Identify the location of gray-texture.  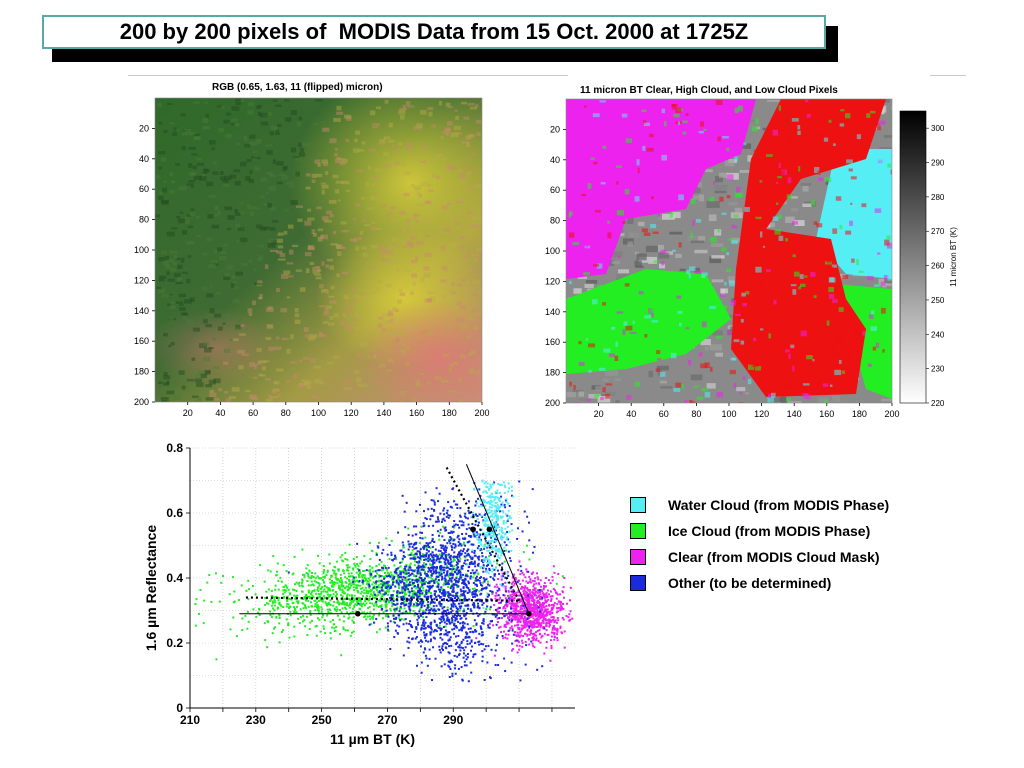
(887, 136).